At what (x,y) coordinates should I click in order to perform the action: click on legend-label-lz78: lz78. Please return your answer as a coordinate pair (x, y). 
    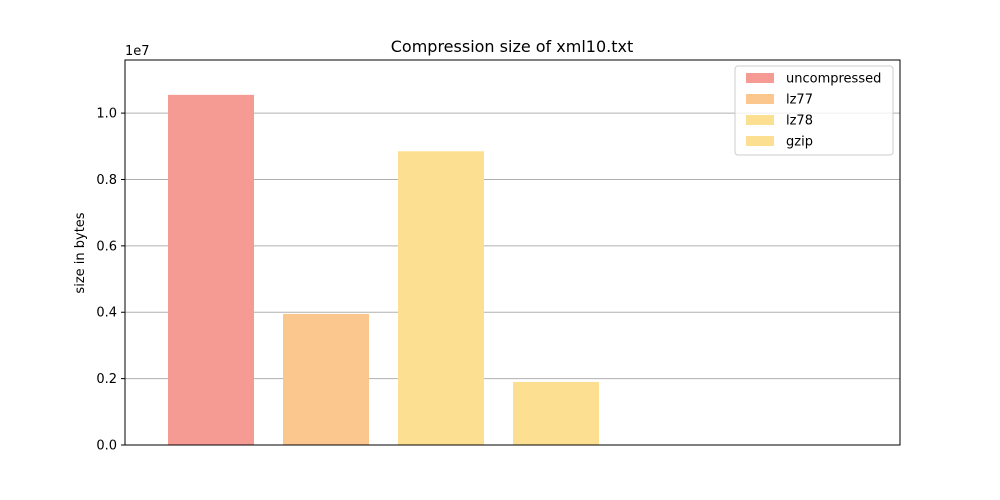
    Looking at the image, I should click on (799, 121).